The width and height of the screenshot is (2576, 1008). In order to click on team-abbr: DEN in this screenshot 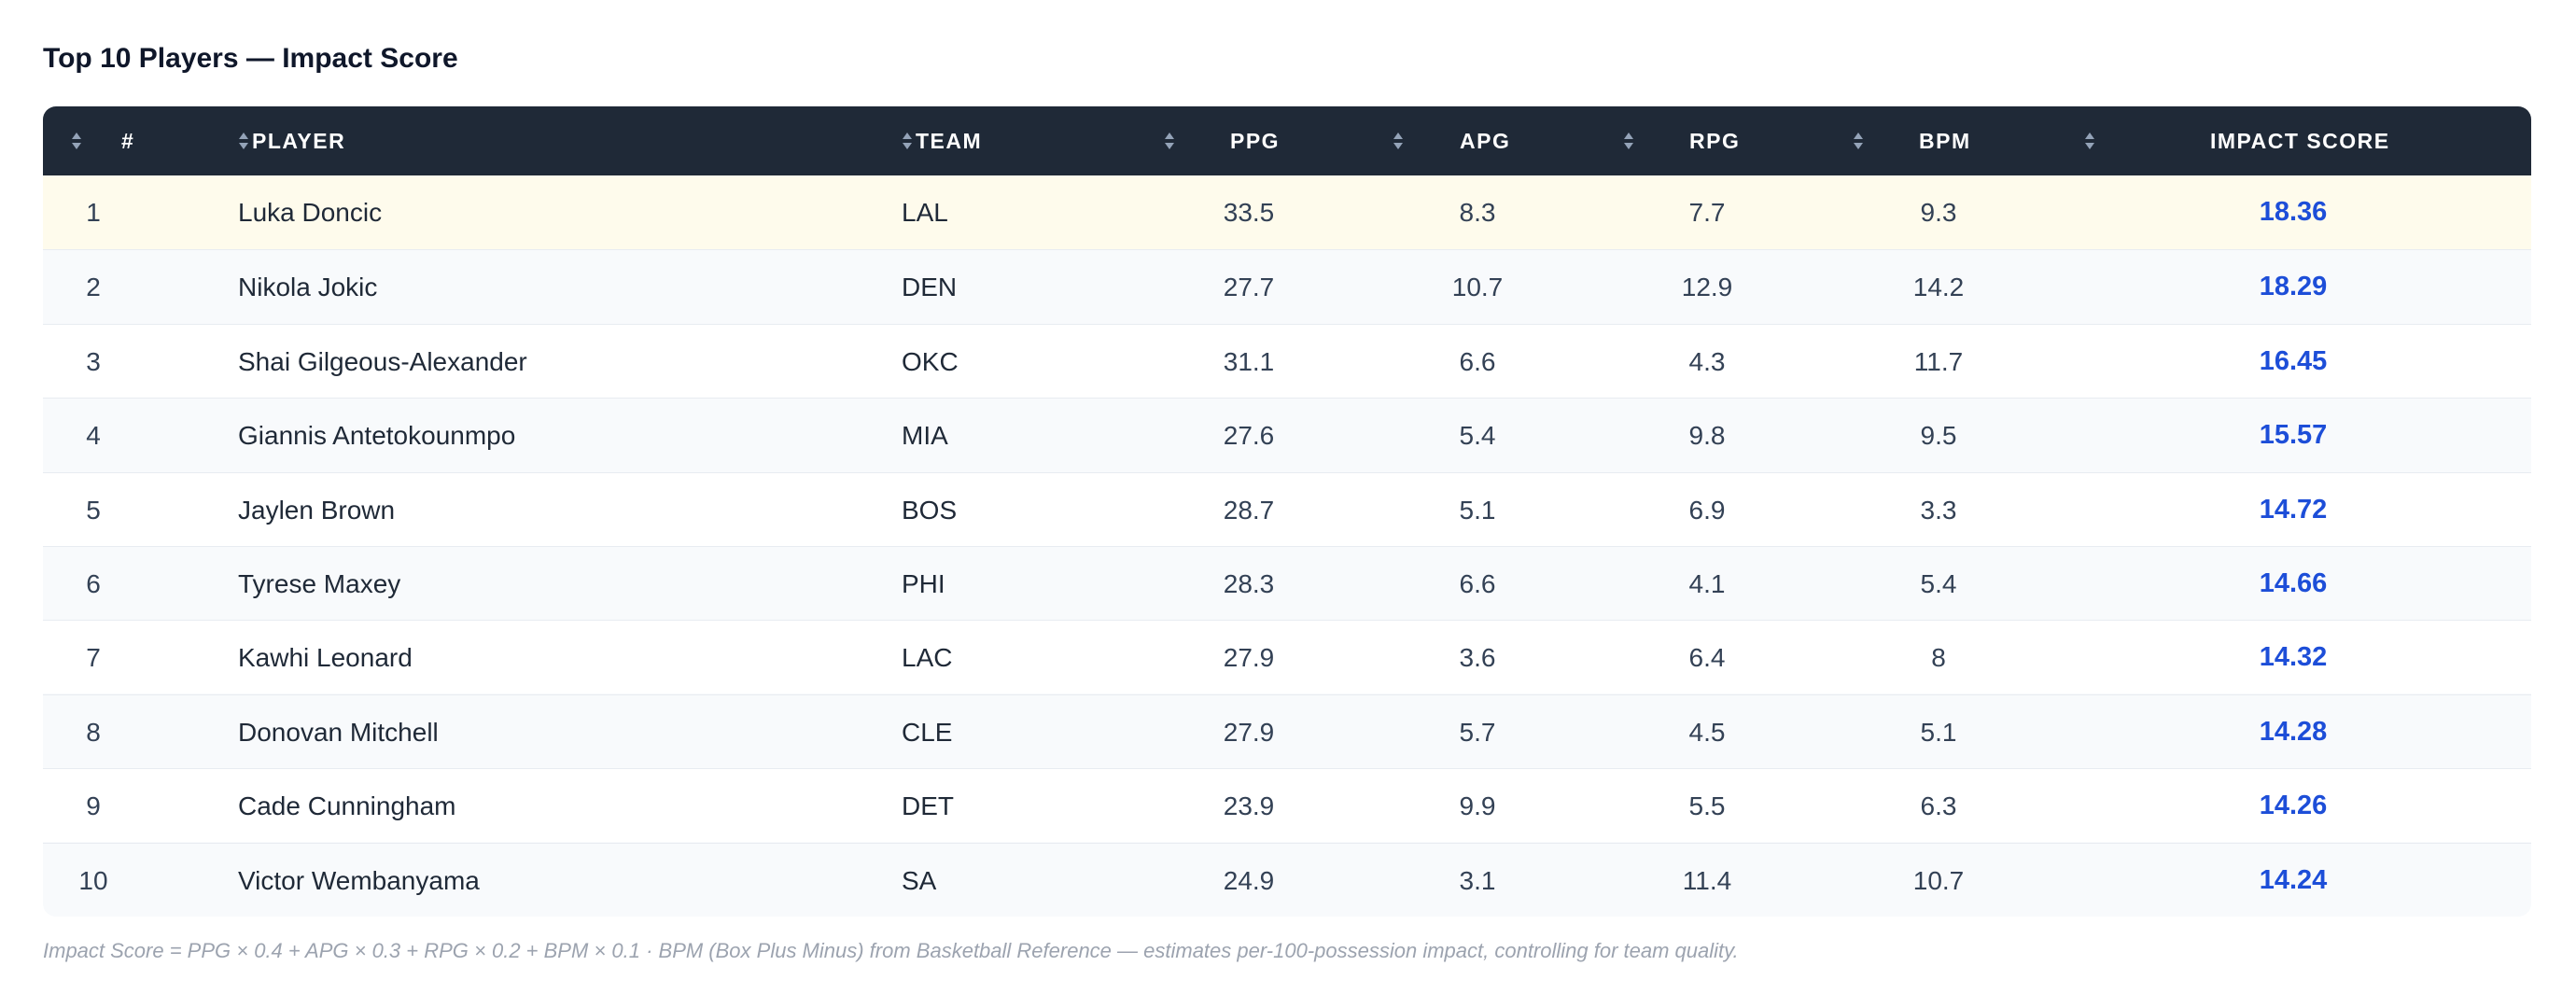, I will do `click(930, 287)`.